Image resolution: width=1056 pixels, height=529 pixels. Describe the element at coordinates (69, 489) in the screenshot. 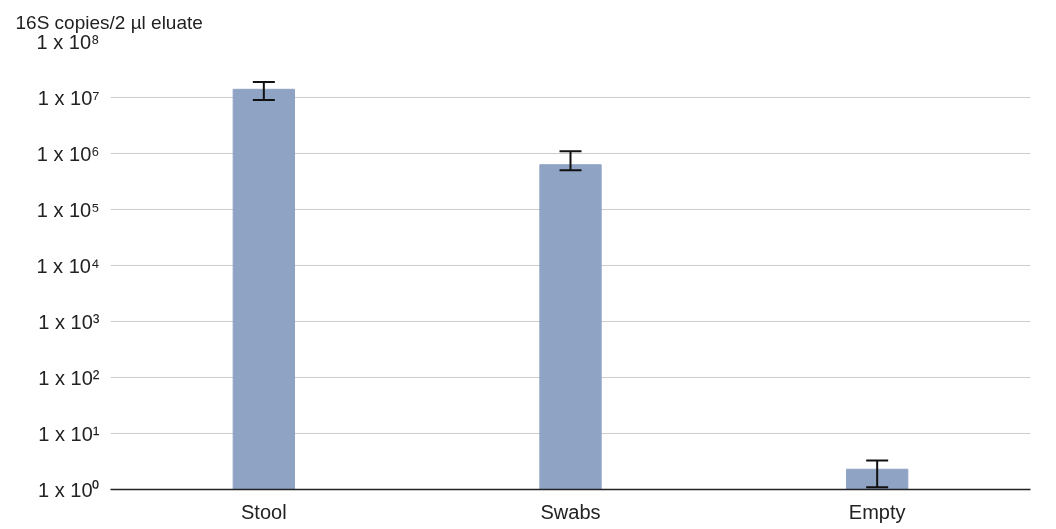

I see `y-tick-label: 1 x 10⁰` at that location.